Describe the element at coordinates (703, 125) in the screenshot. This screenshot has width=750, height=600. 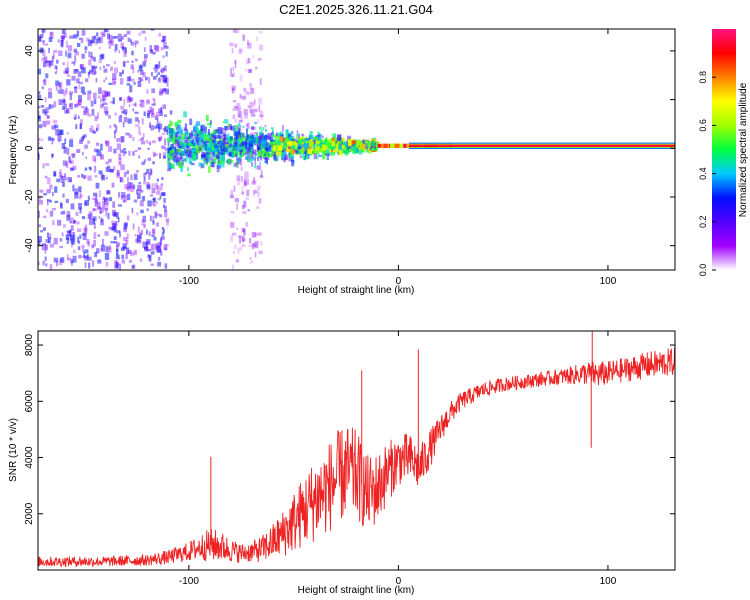
I see `colorbar-tick-label: 0.6` at that location.